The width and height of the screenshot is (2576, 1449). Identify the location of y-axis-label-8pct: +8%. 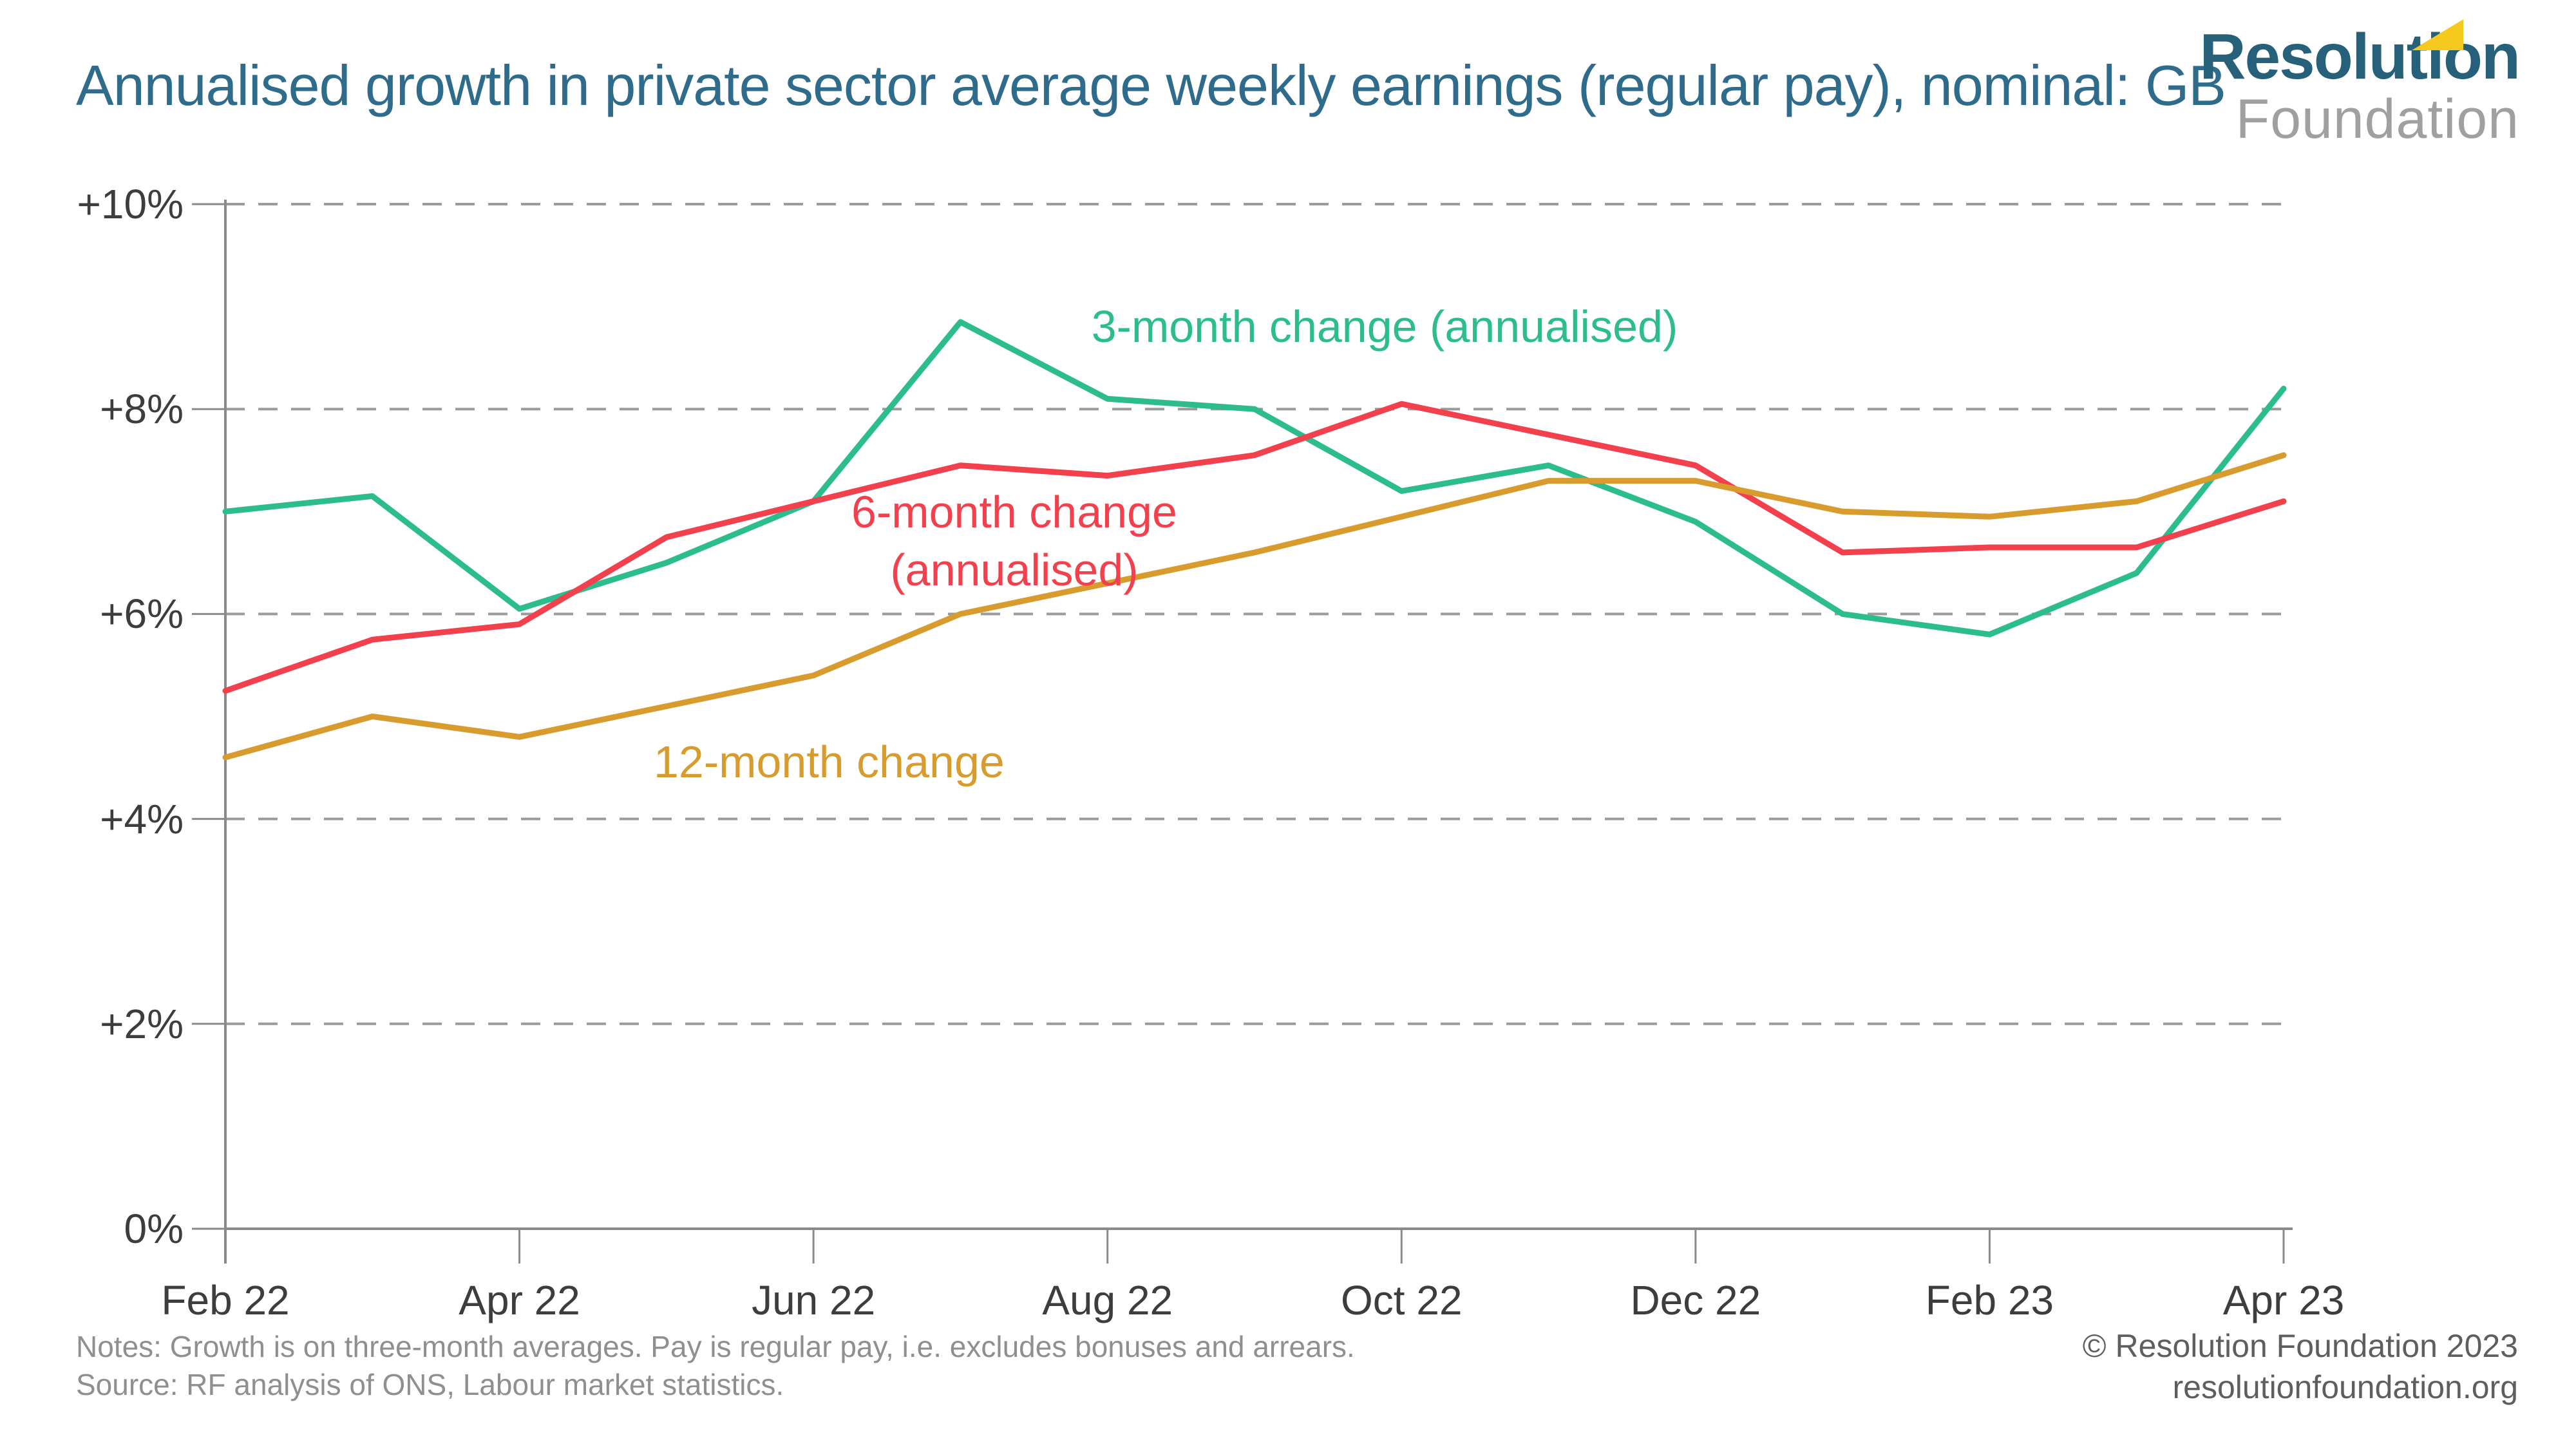
(142, 410).